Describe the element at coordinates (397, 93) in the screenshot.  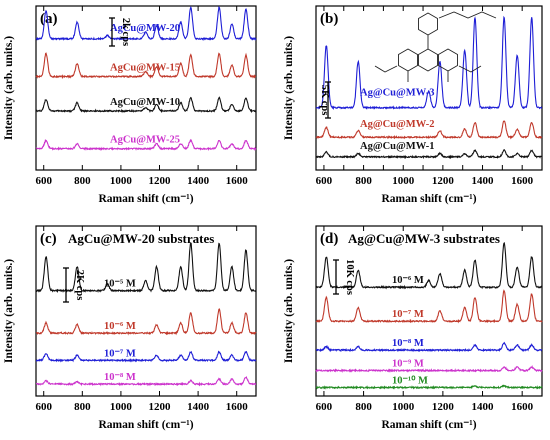
I see `series-label: Ag@Cu@MW-3` at that location.